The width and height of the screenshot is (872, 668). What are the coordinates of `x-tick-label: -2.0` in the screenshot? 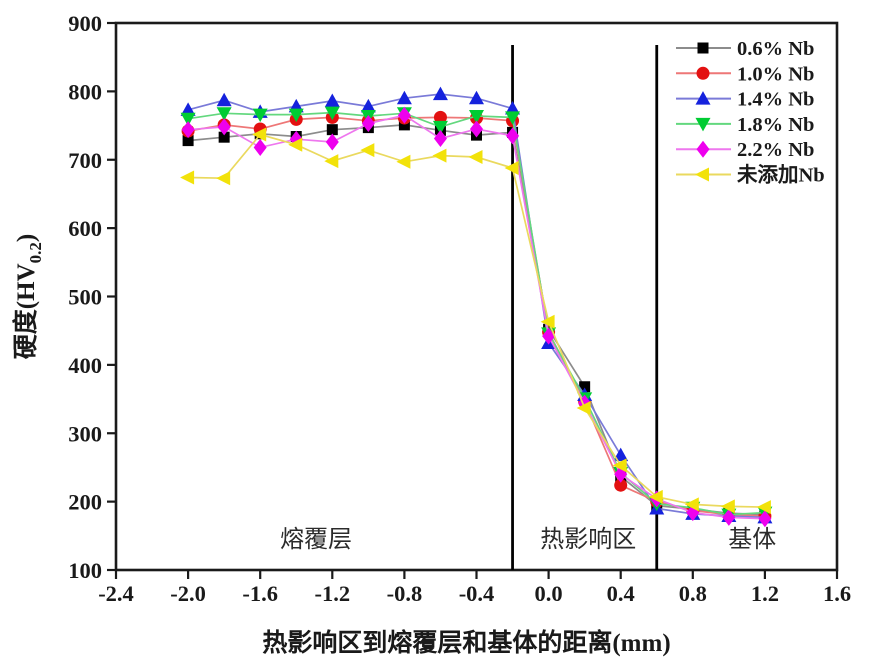 It's located at (188, 593).